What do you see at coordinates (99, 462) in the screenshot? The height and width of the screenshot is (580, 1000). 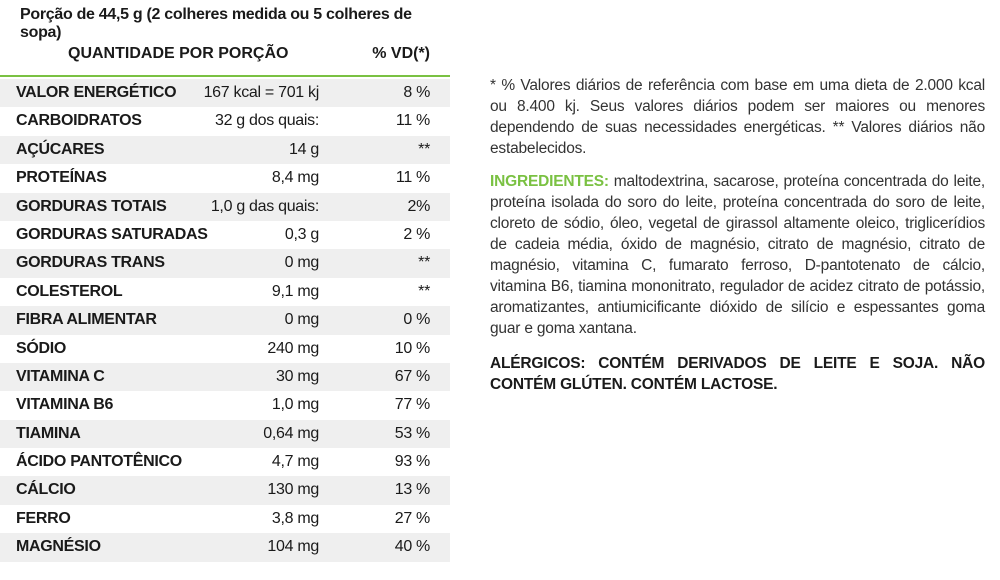 I see `nutrient-name: ÁCIDO PANTOTÊNICO` at bounding box center [99, 462].